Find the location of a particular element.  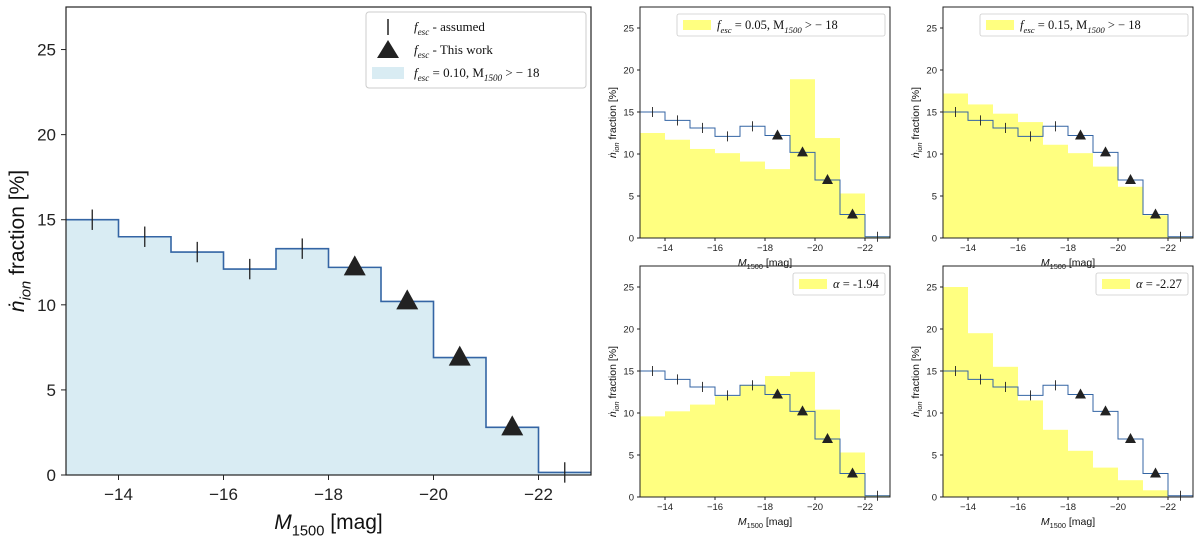

legend-entry-label: fesc = 0.15, M1500 > − 18 is located at coordinates (1080, 26).